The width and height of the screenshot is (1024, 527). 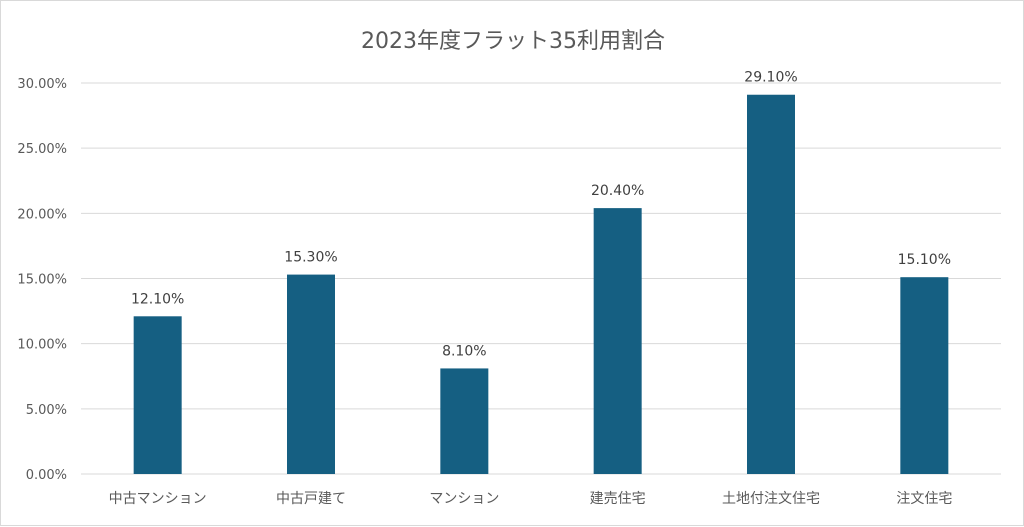 What do you see at coordinates (42, 214) in the screenshot?
I see `y-tick-label: 20.00%` at bounding box center [42, 214].